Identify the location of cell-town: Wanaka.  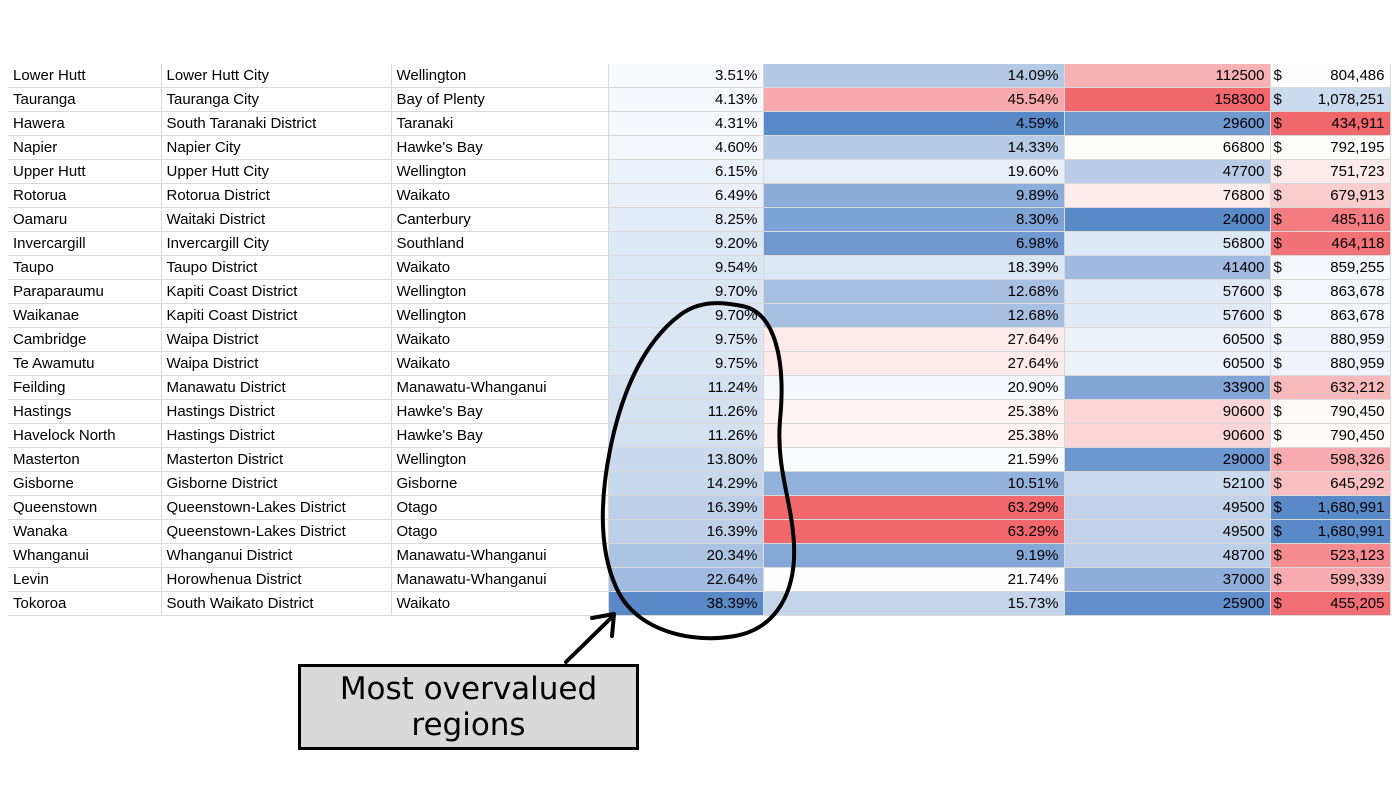
(85, 532).